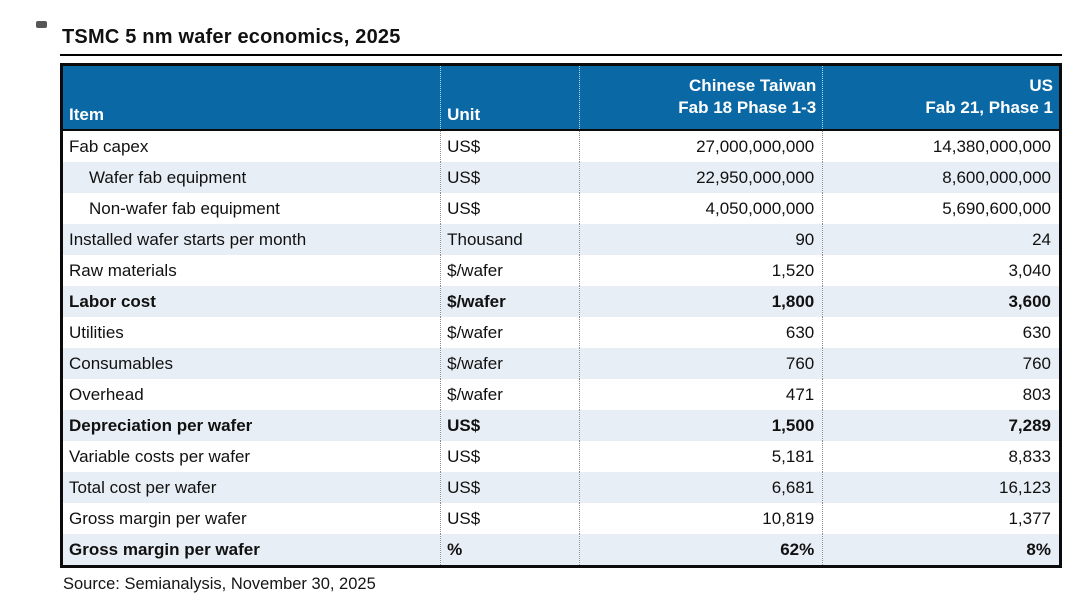 The height and width of the screenshot is (603, 1086). I want to click on us-value-cell: 7,289, so click(941, 425).